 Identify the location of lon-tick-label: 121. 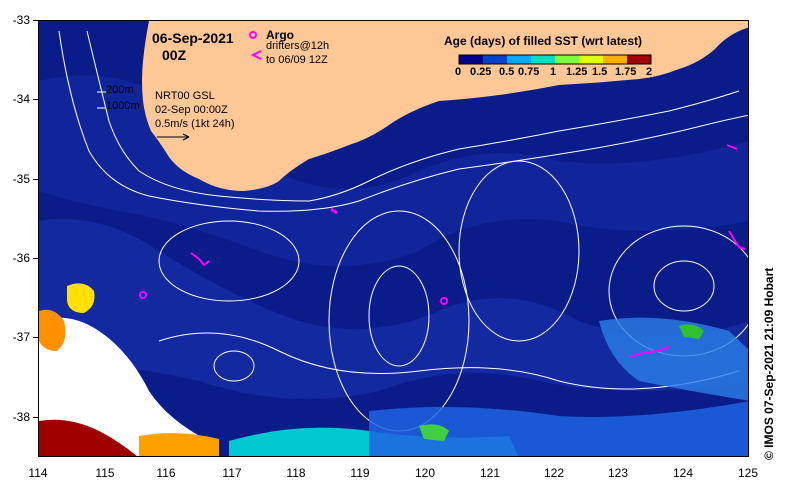
(490, 473).